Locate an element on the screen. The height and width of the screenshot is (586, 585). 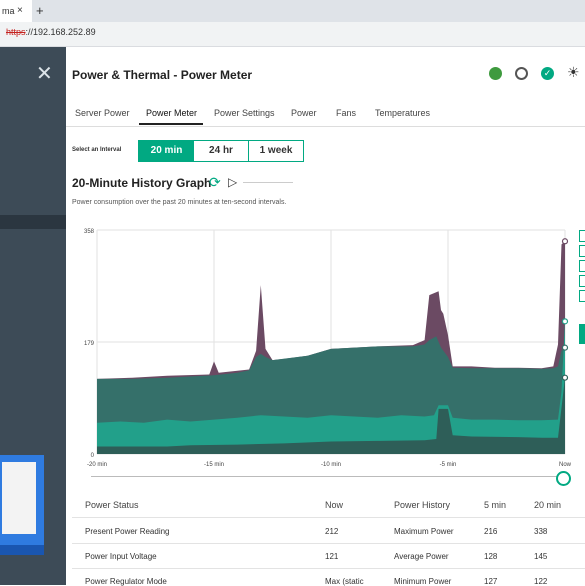
history-label-minimum: Minimum Power is located at coordinates (423, 581).